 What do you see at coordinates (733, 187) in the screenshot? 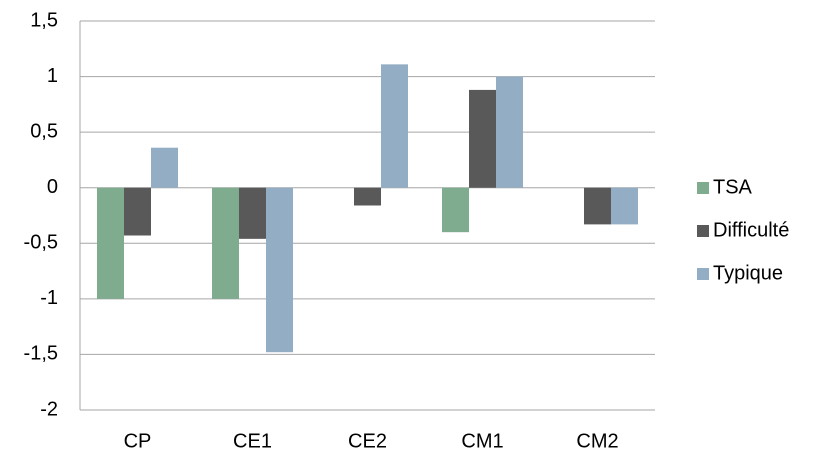
I see `legend-label: TSA` at bounding box center [733, 187].